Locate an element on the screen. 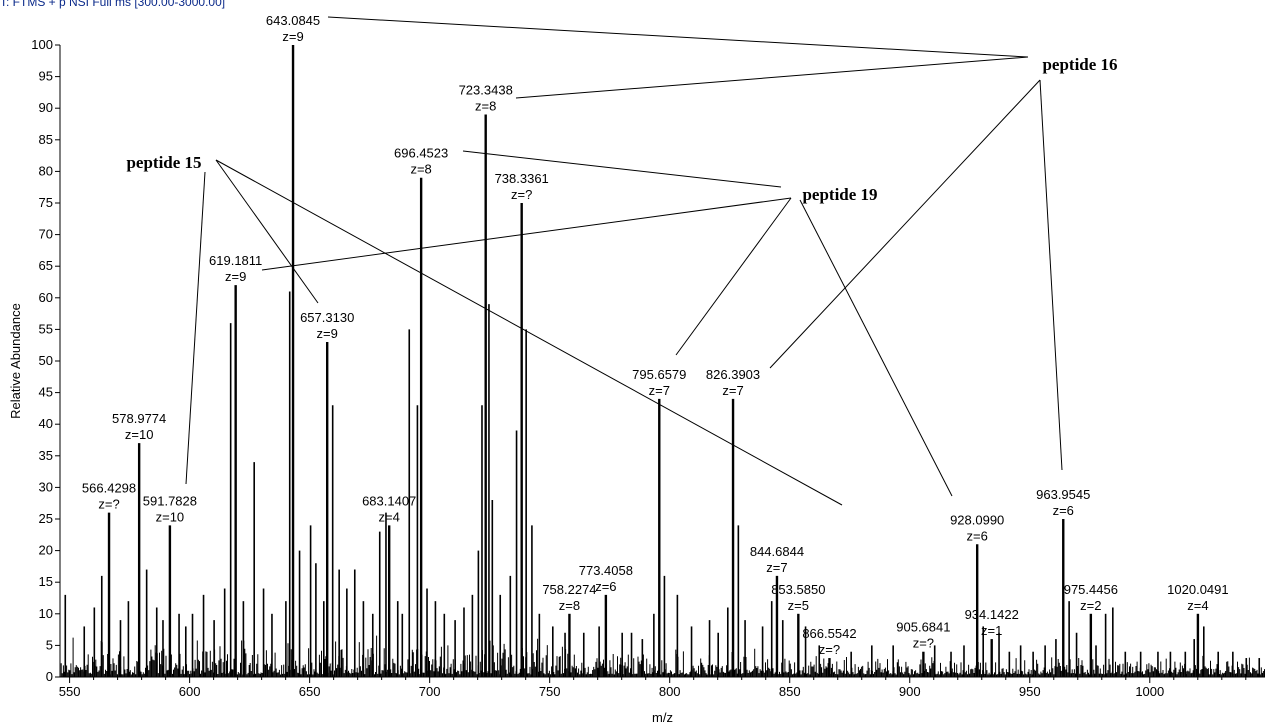 This screenshot has height=726, width=1265. peak-mz-label: 738.3361 is located at coordinates (522, 178).